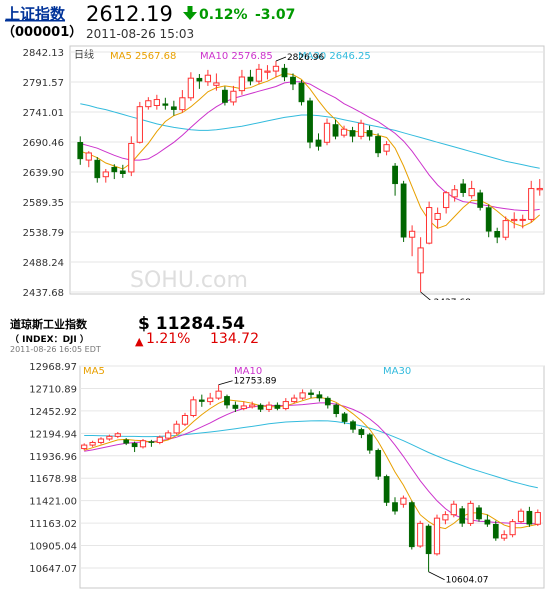  Describe the element at coordinates (129, 14) in the screenshot. I see `shanghai-index-price: 2612.19` at that location.